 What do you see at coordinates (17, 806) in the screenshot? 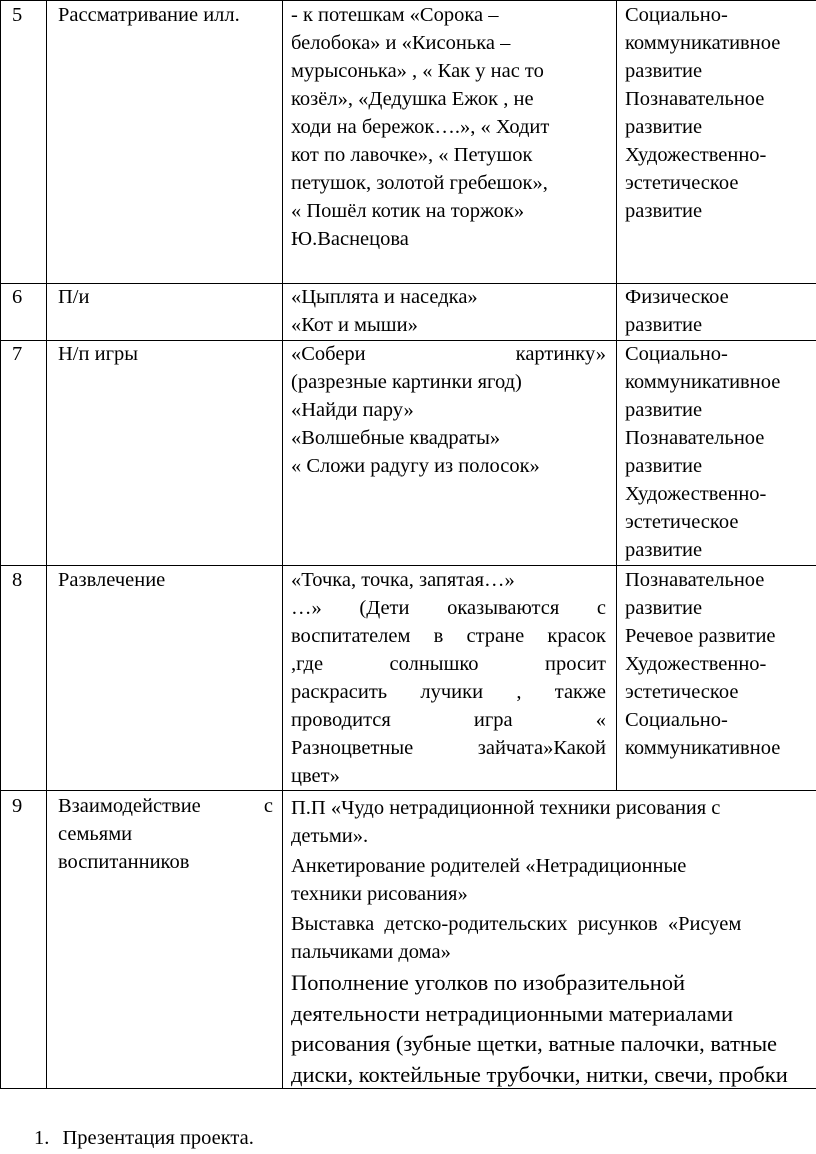
I see `row-number: 9` at bounding box center [17, 806].